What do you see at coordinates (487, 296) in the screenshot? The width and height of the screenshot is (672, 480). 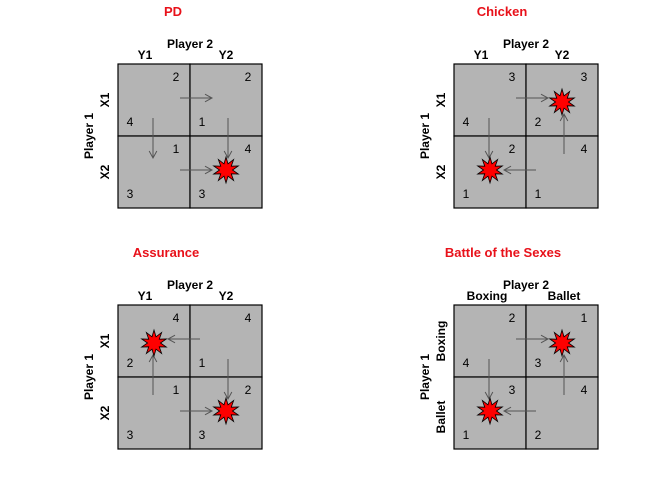 I see `column-strategy-label: Boxing` at bounding box center [487, 296].